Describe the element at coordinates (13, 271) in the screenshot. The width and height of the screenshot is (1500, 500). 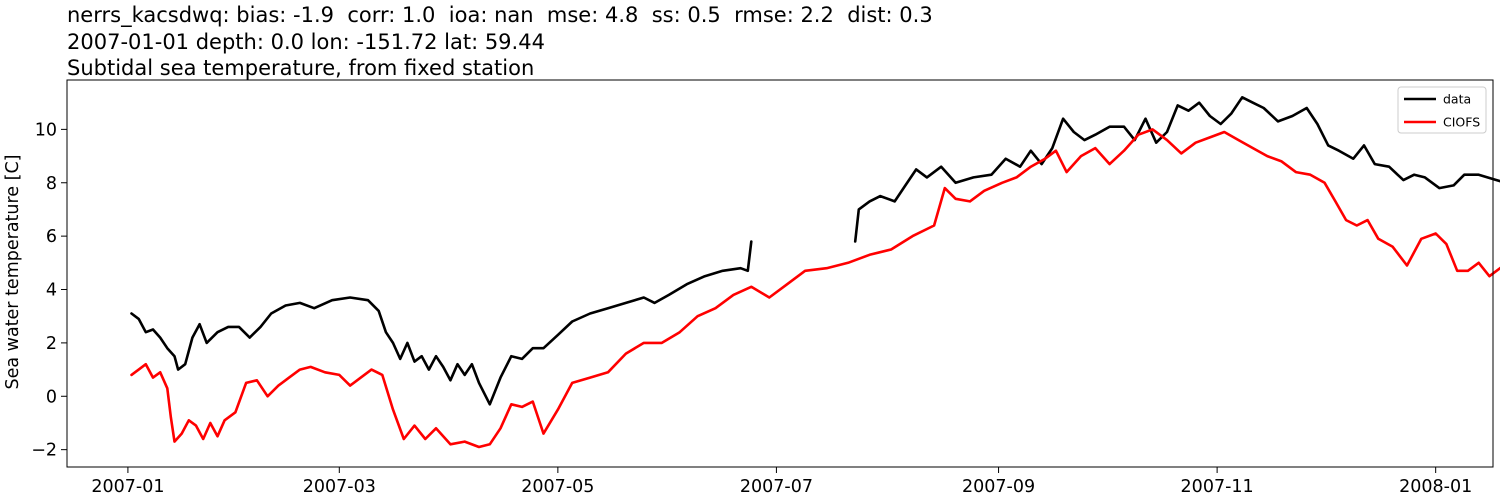
I see `y-axis-label: Sea water temperature [C]` at that location.